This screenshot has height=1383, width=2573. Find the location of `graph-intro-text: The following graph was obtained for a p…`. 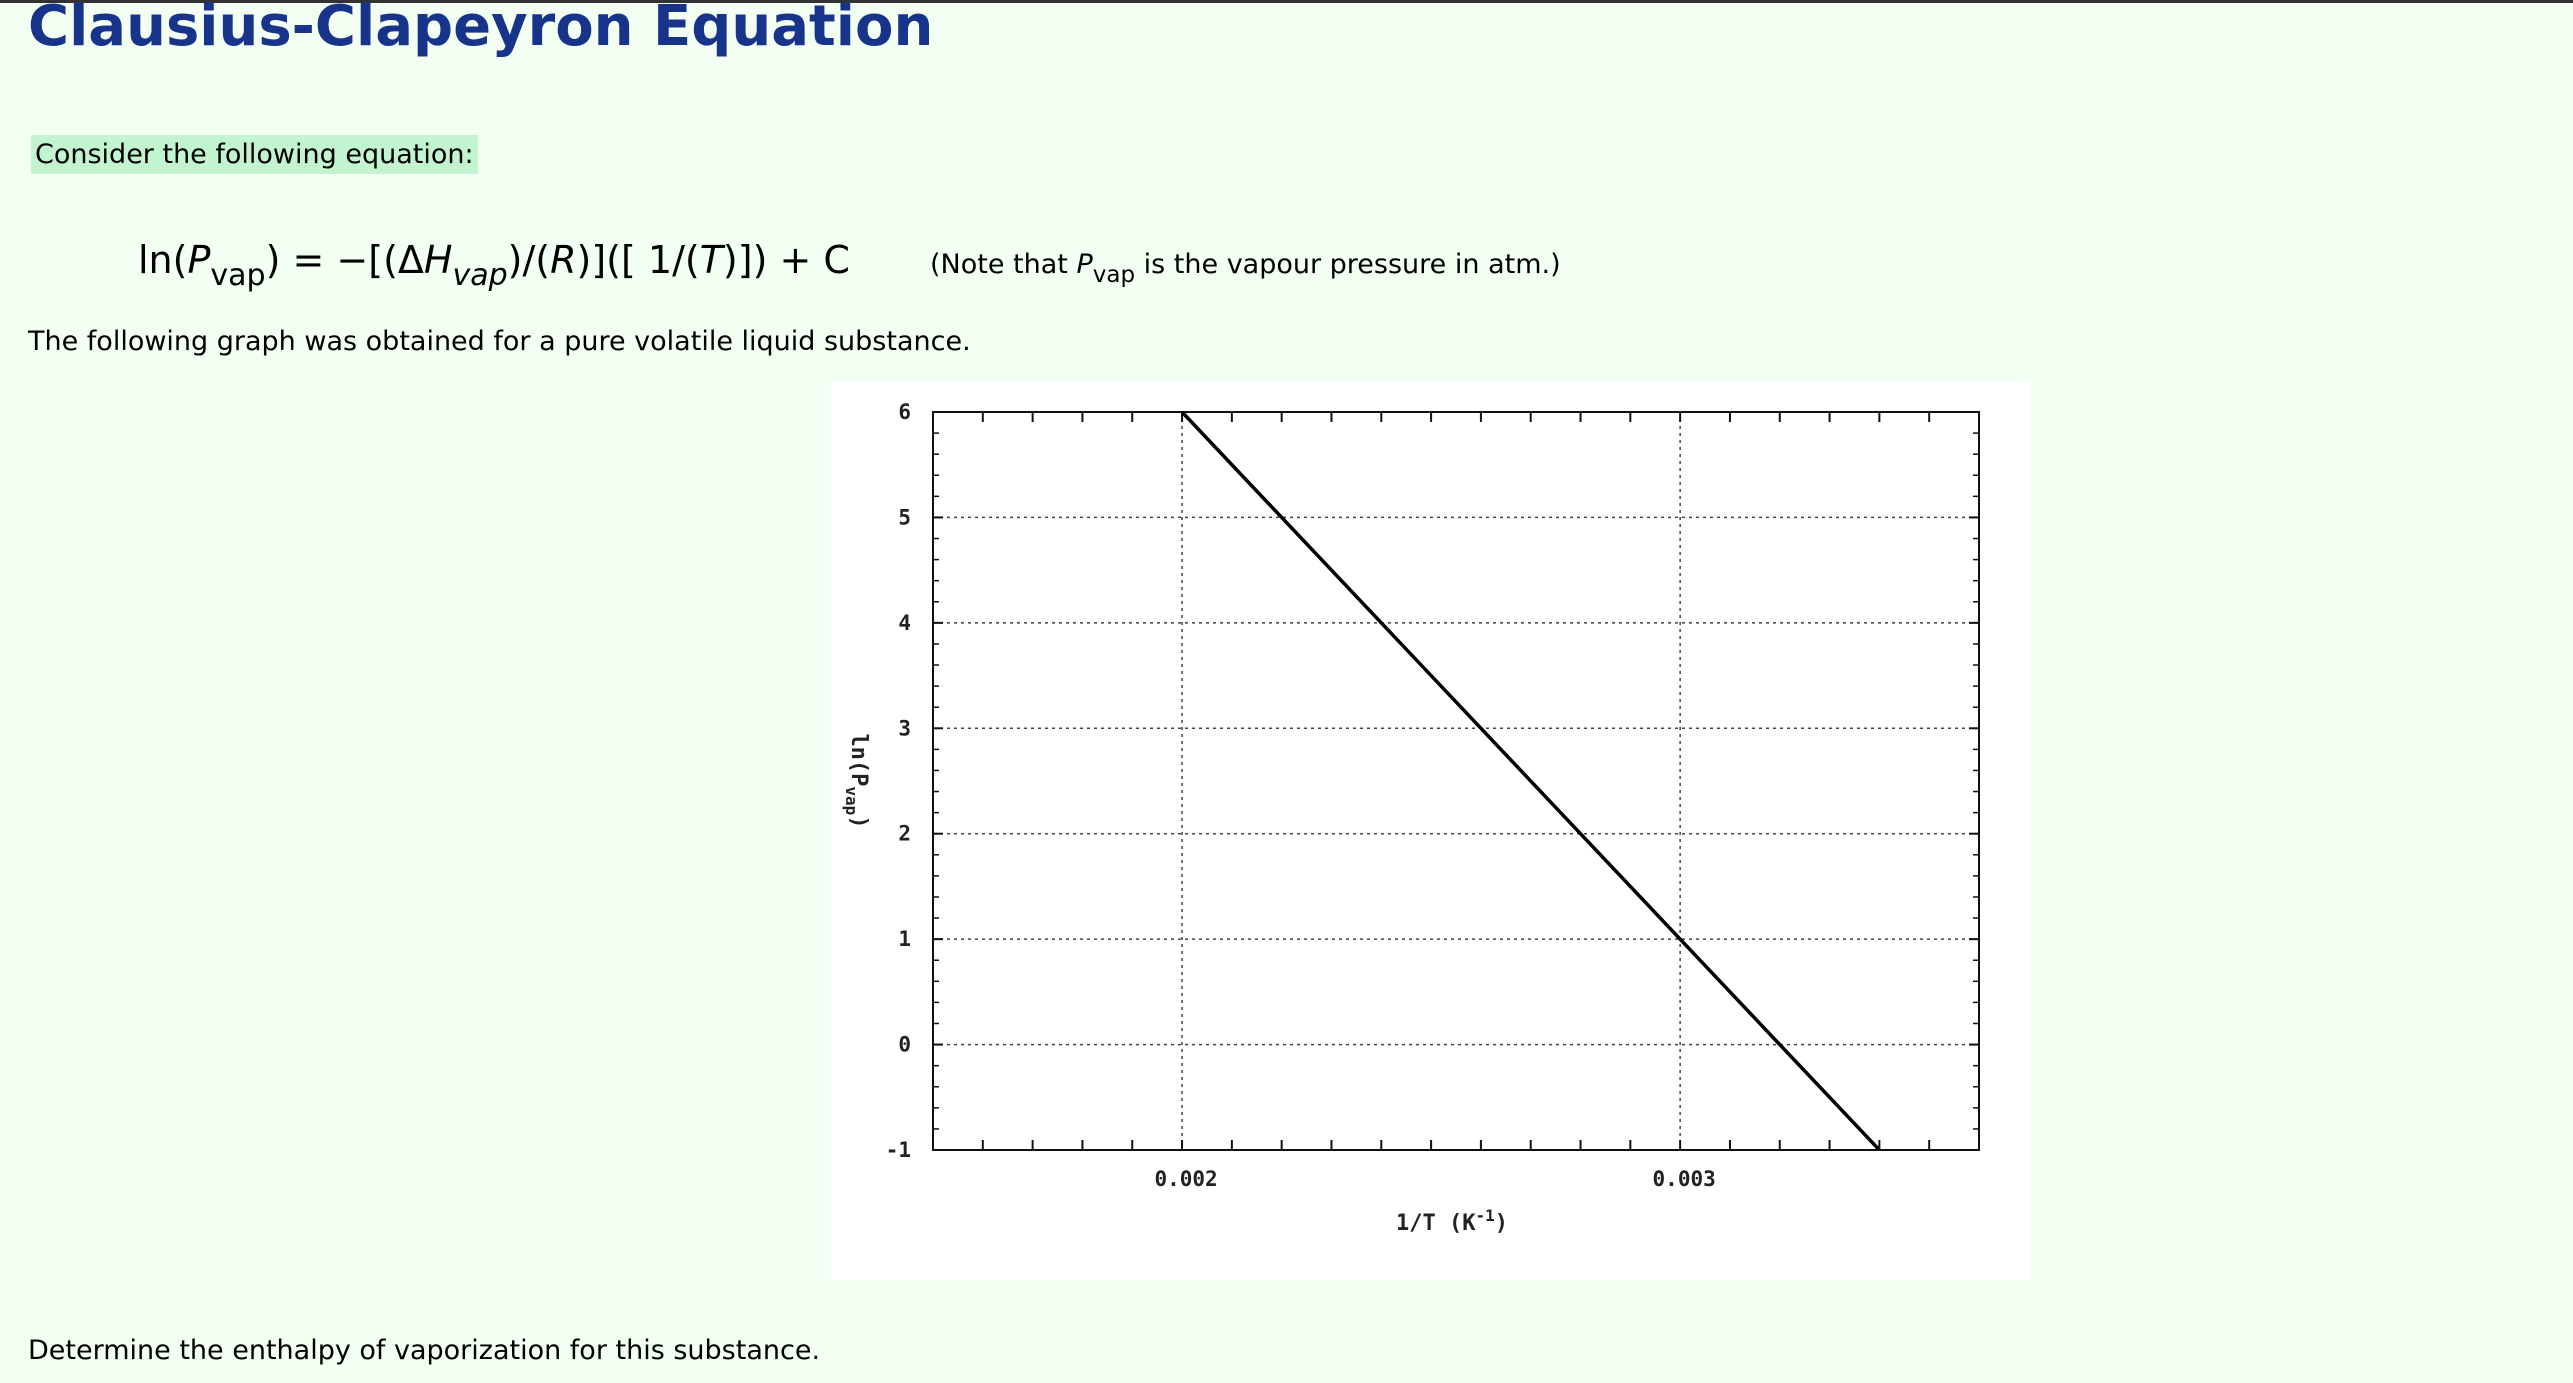

graph-intro-text: The following graph was obtained for a p… is located at coordinates (499, 341).